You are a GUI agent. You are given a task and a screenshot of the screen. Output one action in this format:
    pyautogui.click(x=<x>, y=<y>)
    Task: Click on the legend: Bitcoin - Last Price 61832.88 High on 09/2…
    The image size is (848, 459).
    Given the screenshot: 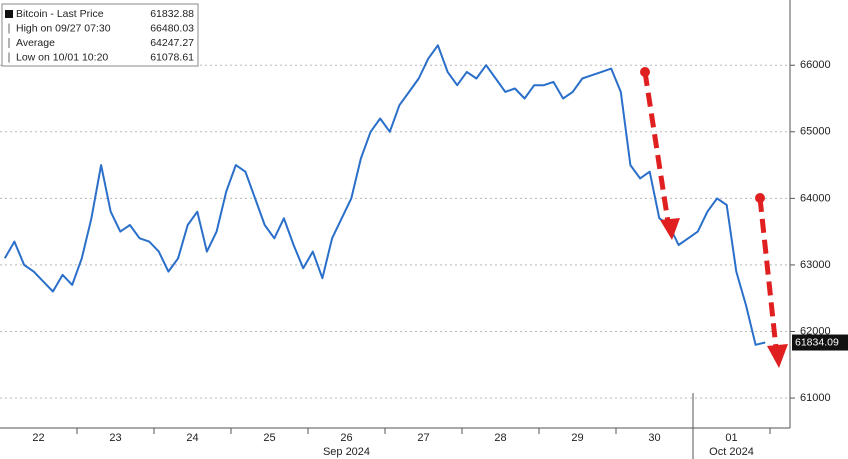 What is the action you would take?
    pyautogui.click(x=100, y=35)
    